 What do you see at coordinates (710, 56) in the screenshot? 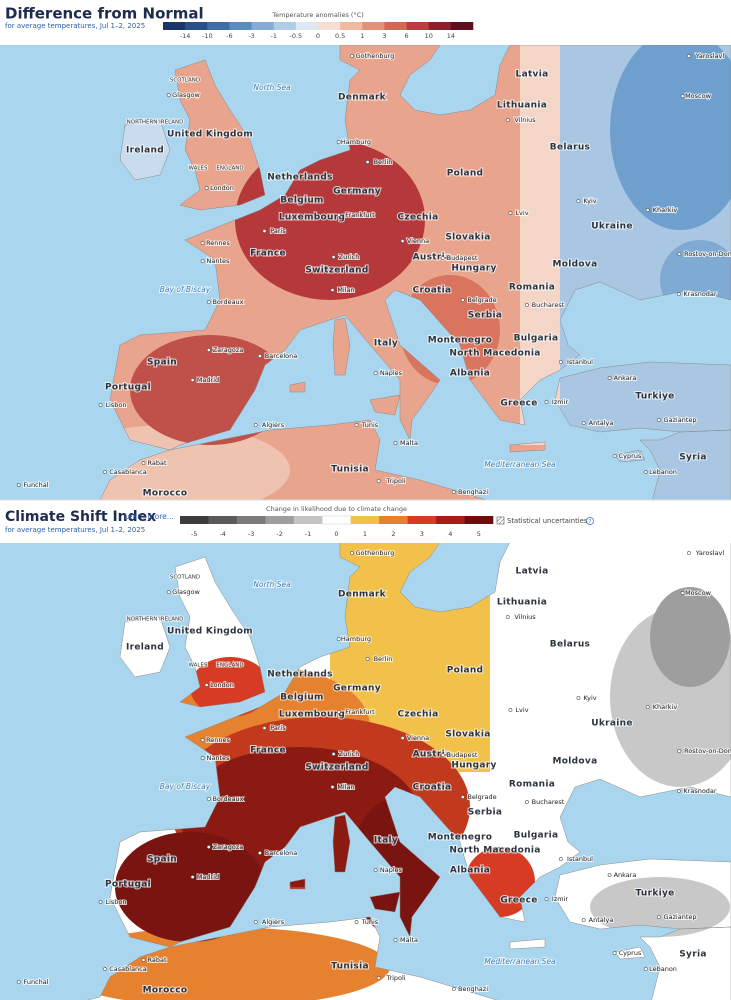
I see `place-label: Yaroslavl` at bounding box center [710, 56].